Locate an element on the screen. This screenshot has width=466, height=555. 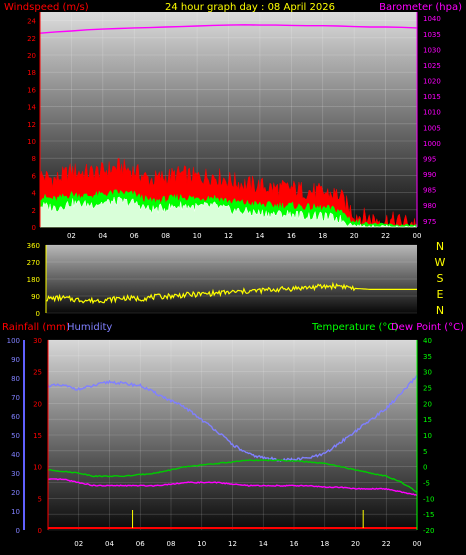
temperature-x-tick-label: 20 is located at coordinates (355, 544).